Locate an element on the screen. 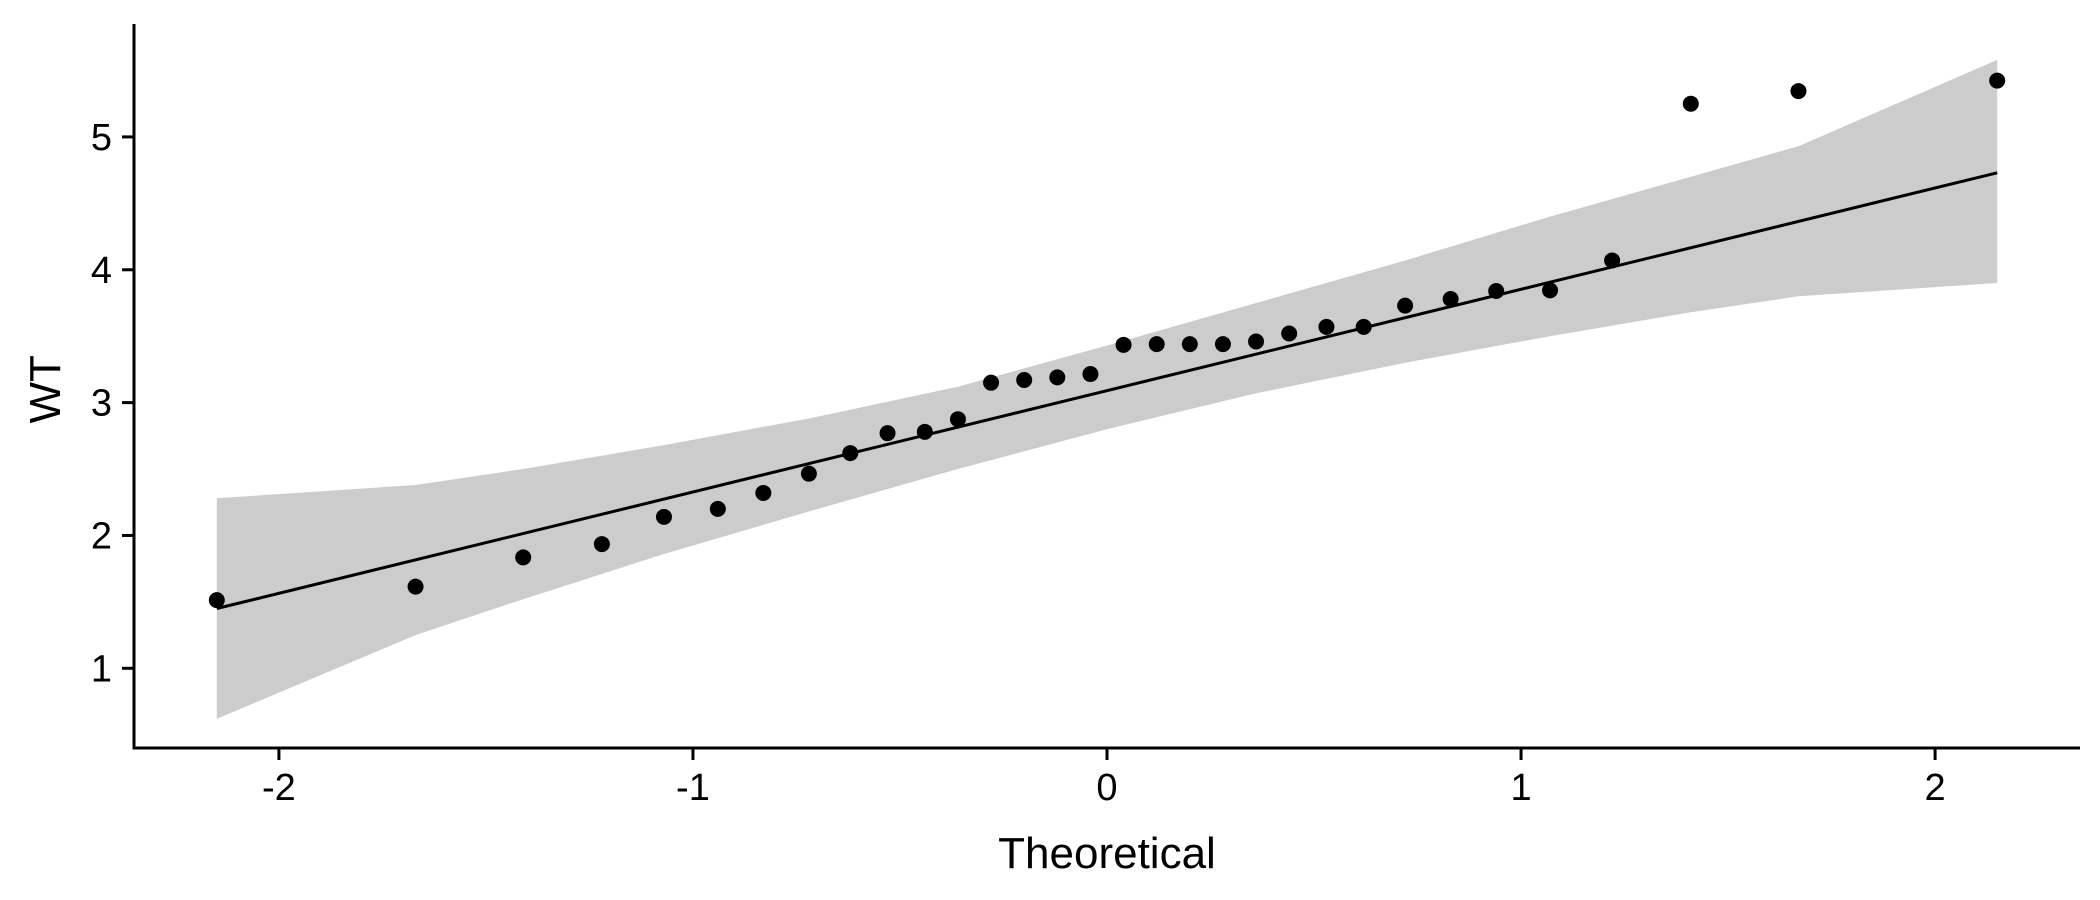 The width and height of the screenshot is (2100, 900). x-tick-label: -1 is located at coordinates (693, 788).